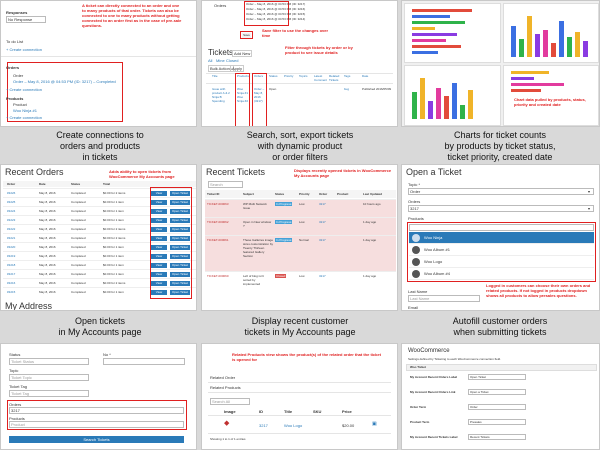 This screenshot has width=600, height=450. I want to click on product-option: Woo Album #4, so click(501, 274).